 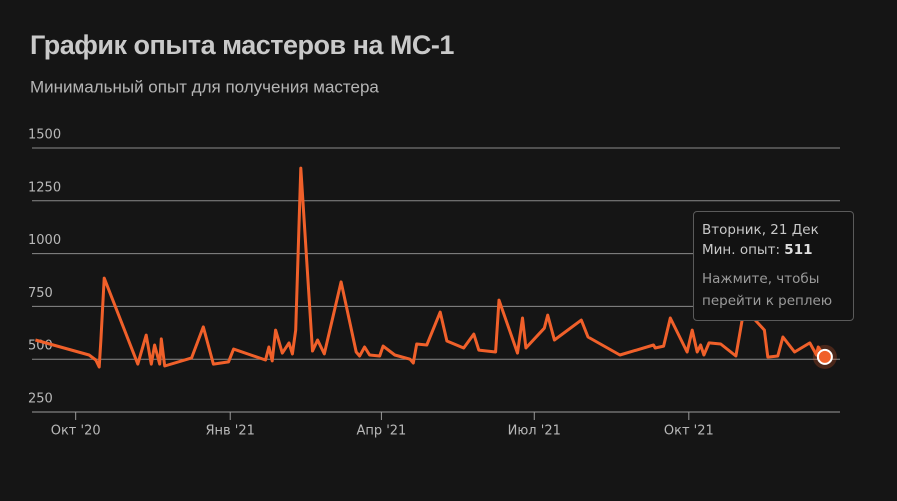 I want to click on chart-title: График опыта мастеров на МС-1, so click(x=242, y=45).